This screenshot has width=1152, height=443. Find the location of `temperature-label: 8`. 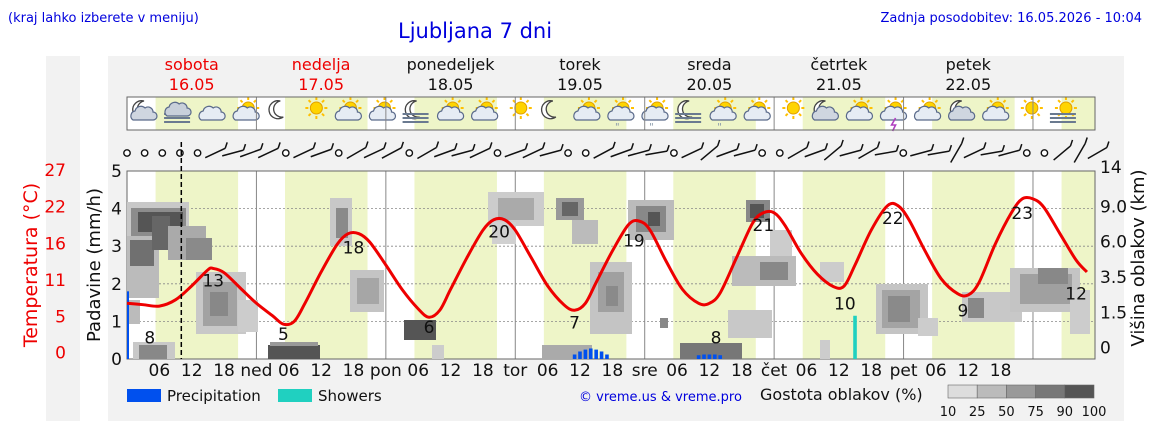

temperature-label: 8 is located at coordinates (716, 338).